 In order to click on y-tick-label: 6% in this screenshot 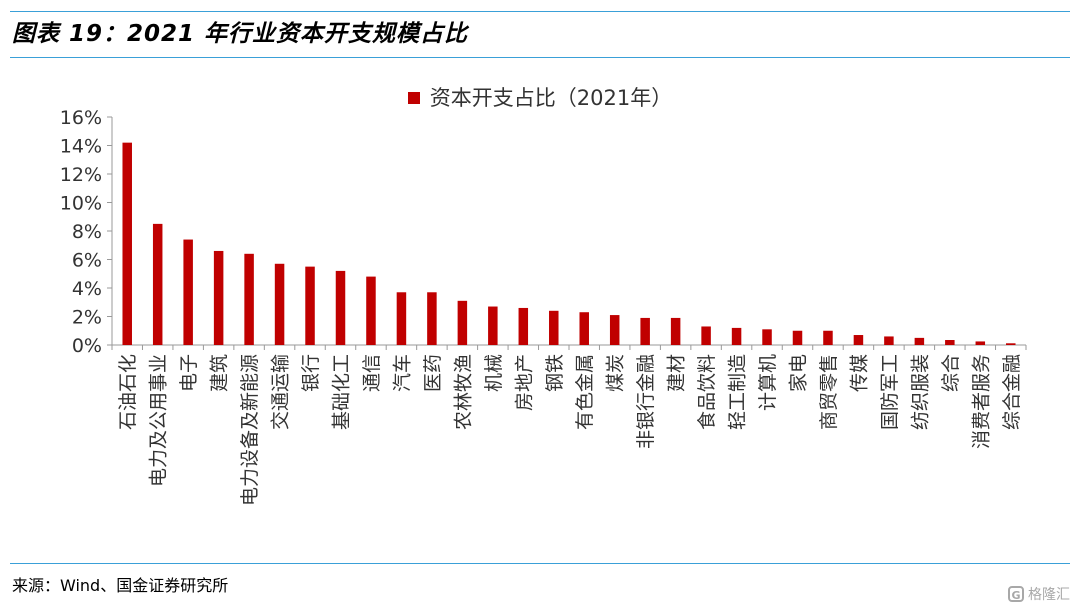, I will do `click(87, 261)`.